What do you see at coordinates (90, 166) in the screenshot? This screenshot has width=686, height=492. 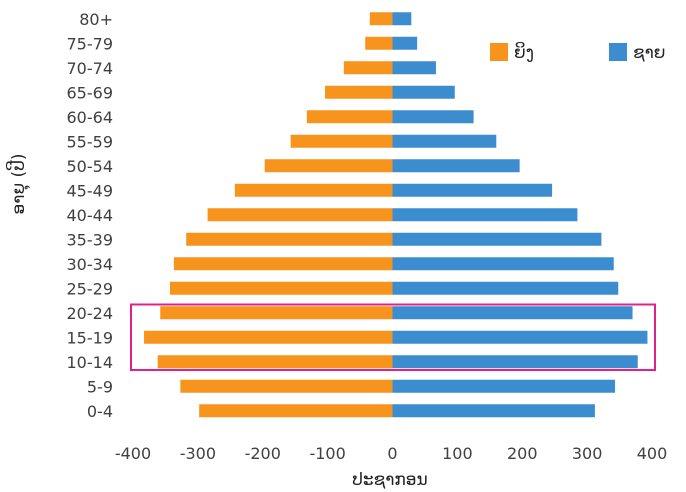 I see `y-tick-label: 50-54` at bounding box center [90, 166].